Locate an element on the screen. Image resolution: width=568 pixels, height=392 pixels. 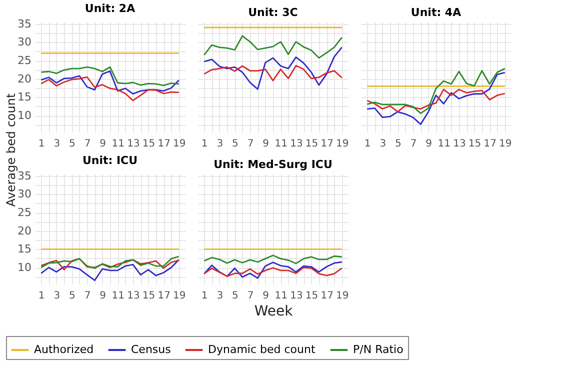
legend-label: P/N Ratio is located at coordinates (378, 349).